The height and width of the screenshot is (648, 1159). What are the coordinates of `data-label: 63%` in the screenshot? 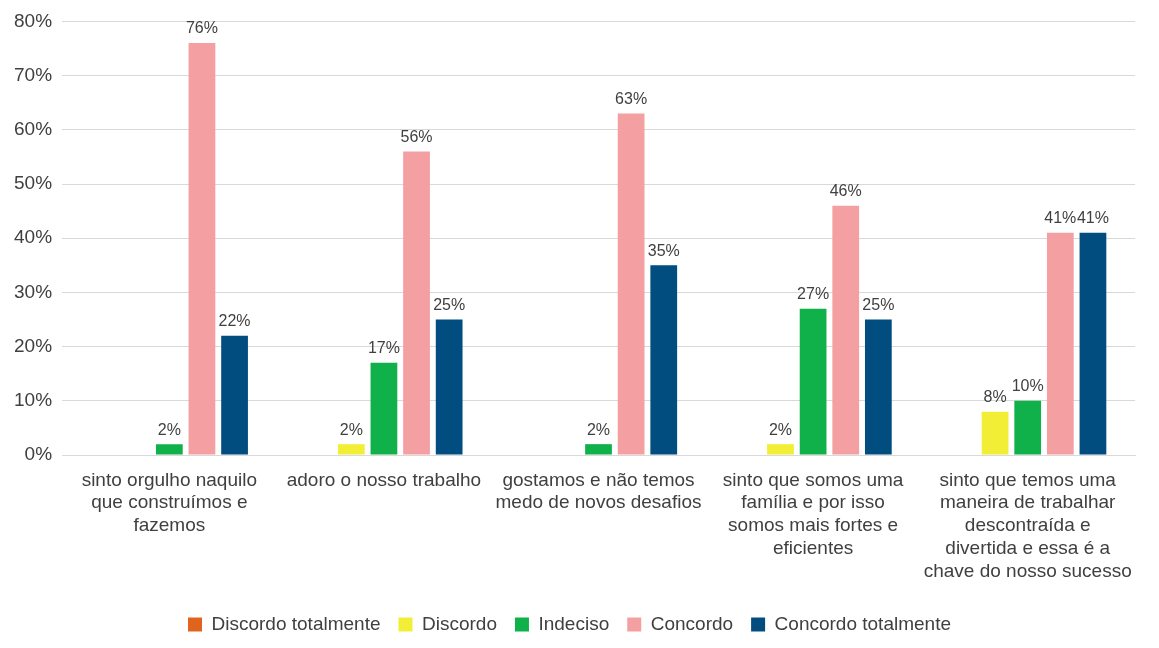 It's located at (631, 98).